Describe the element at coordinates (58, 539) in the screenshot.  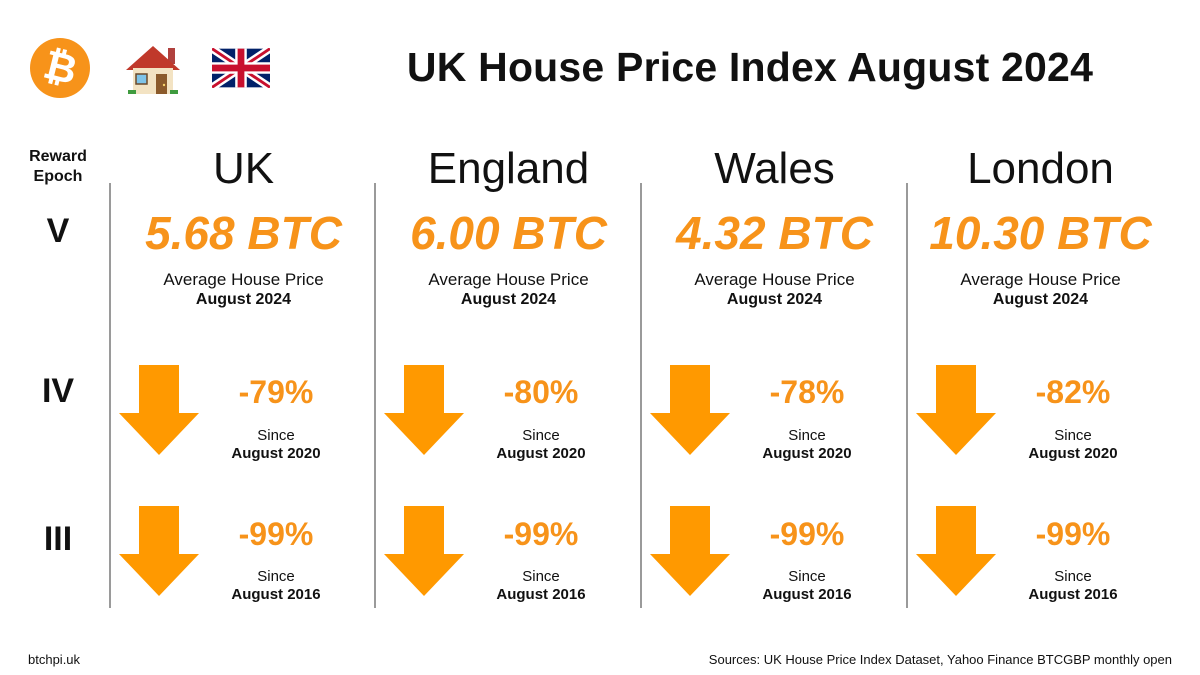
I see `epoch-label-iii: III` at that location.